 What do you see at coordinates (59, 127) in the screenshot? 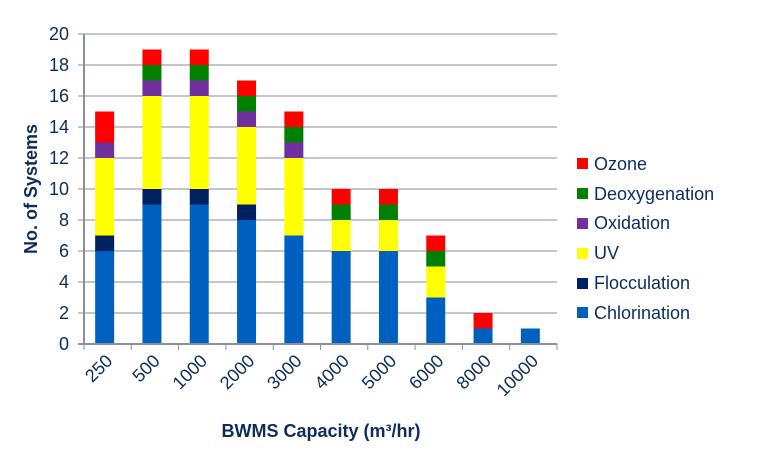
I see `y-tick-label: 14` at bounding box center [59, 127].